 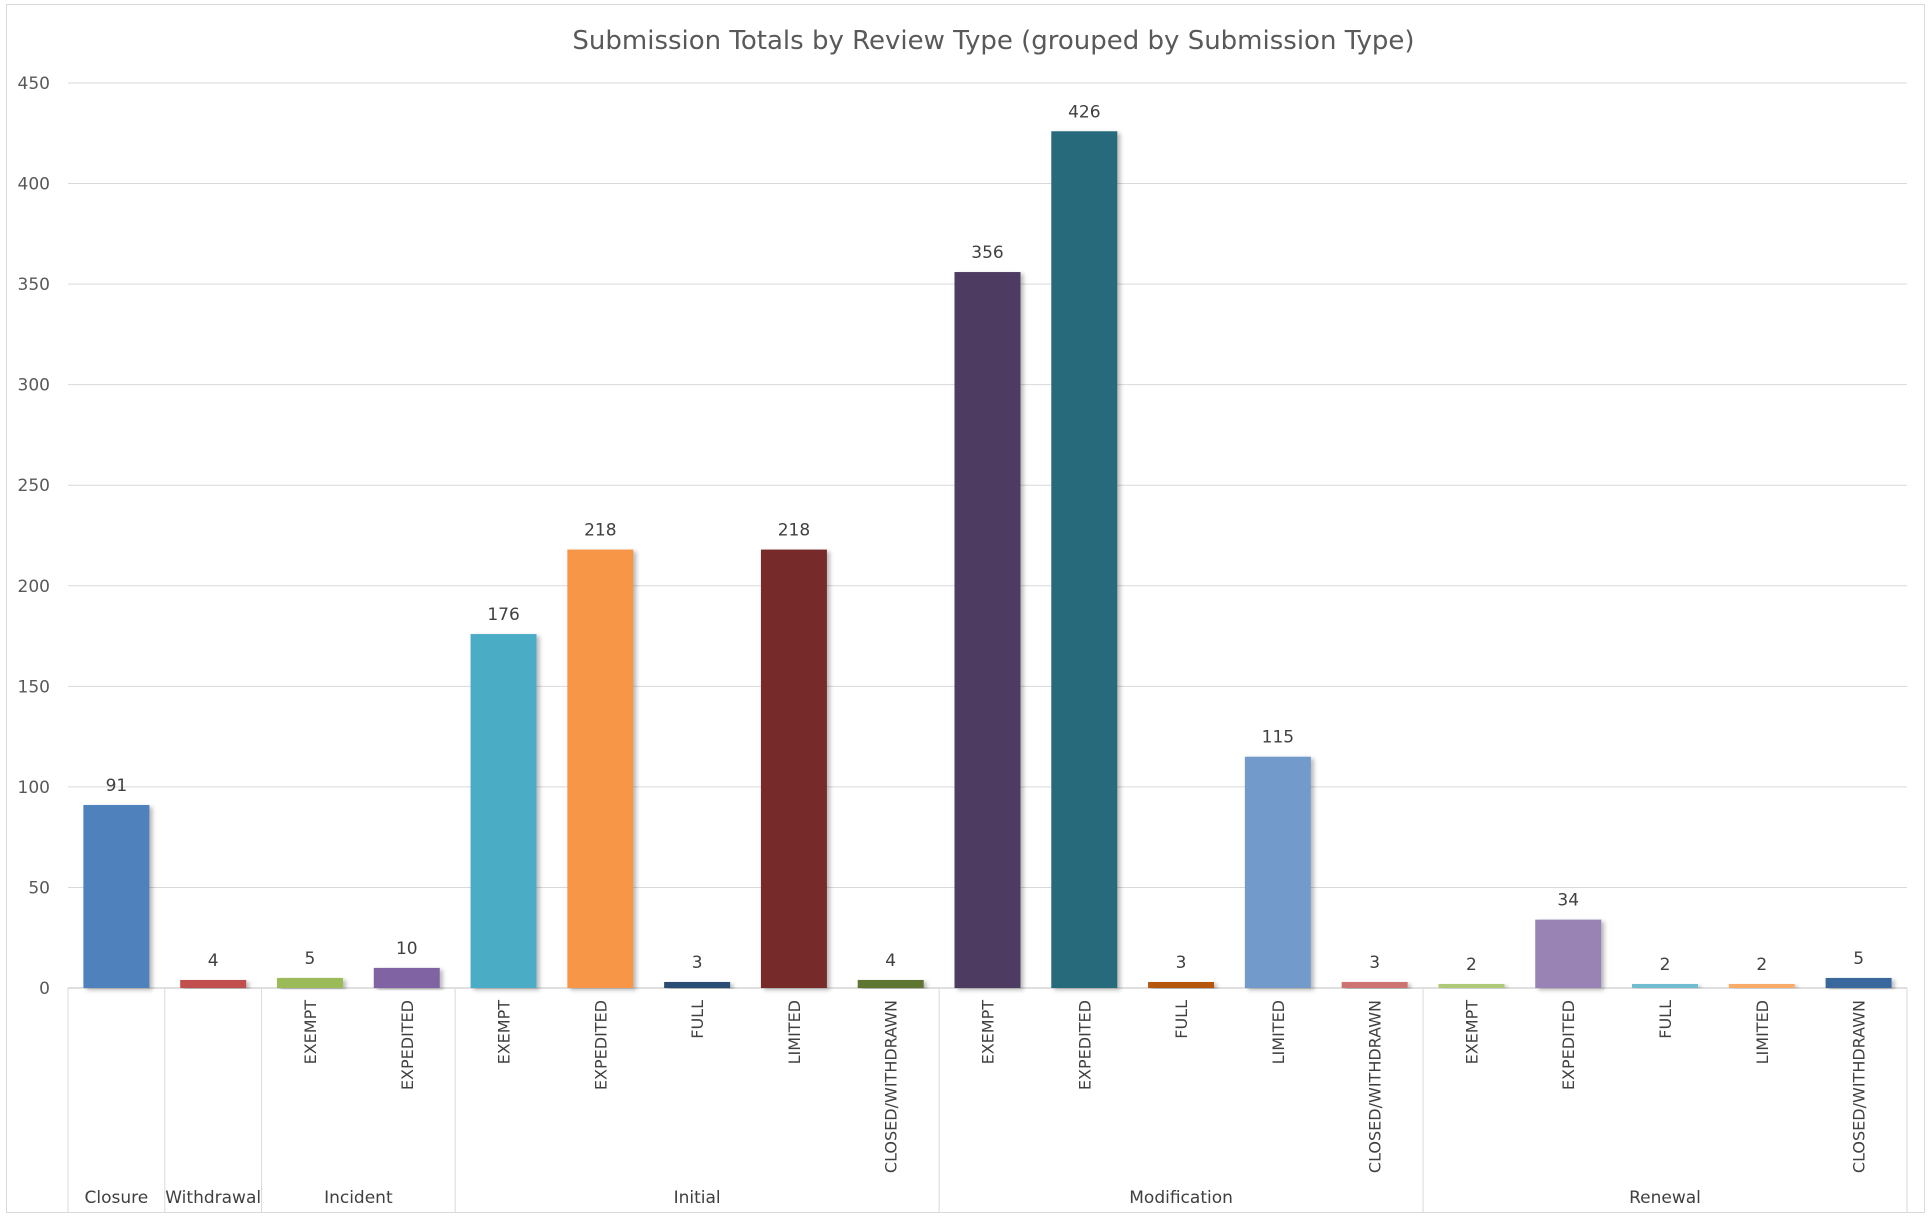 I want to click on y-tick-label: 400, so click(x=34, y=185).